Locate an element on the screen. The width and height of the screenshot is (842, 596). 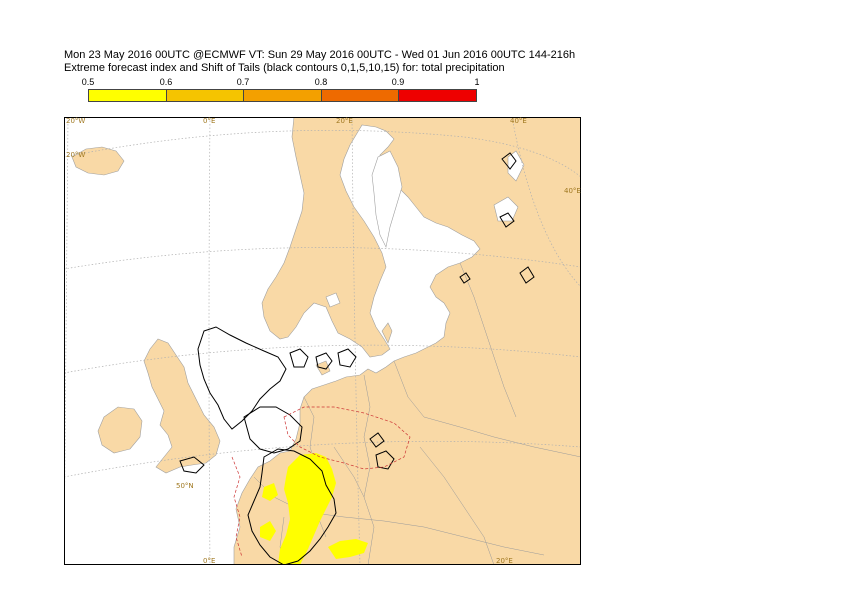
grid-label-top: 20°W is located at coordinates (75, 121).